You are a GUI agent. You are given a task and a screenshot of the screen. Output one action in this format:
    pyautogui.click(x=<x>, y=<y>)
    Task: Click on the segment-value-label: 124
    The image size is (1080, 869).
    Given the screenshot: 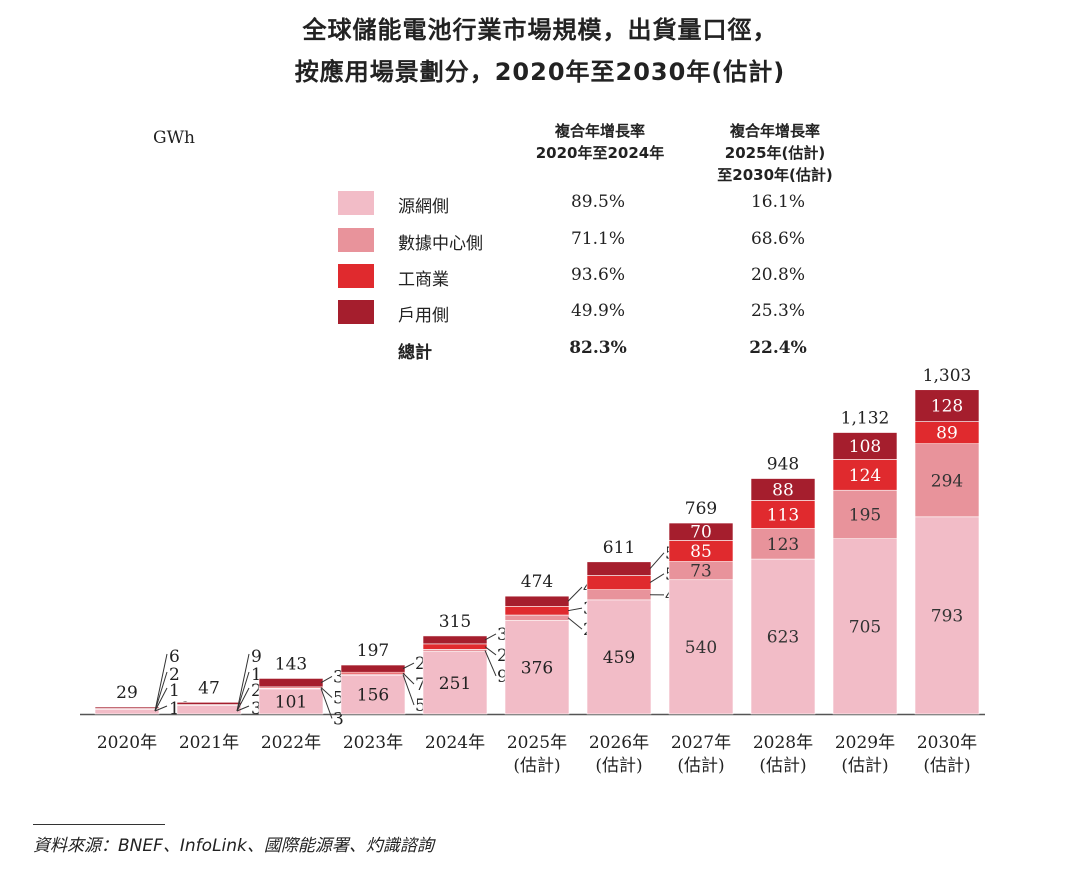 What is the action you would take?
    pyautogui.click(x=865, y=476)
    